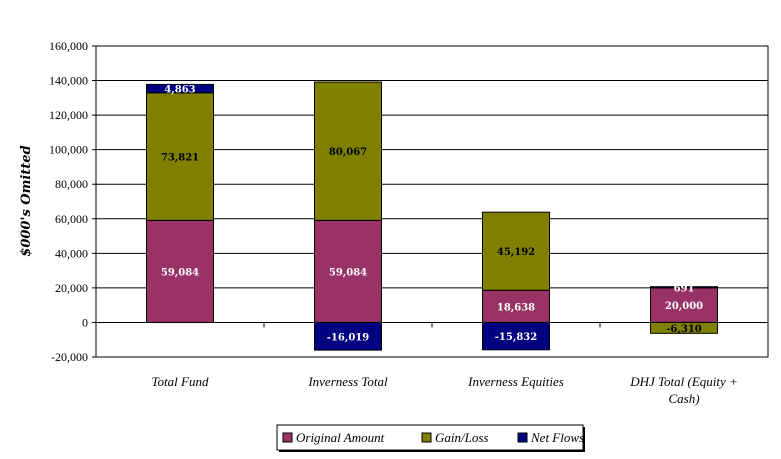 The height and width of the screenshot is (459, 781). I want to click on y-tick-label: 160,000, so click(68, 46).